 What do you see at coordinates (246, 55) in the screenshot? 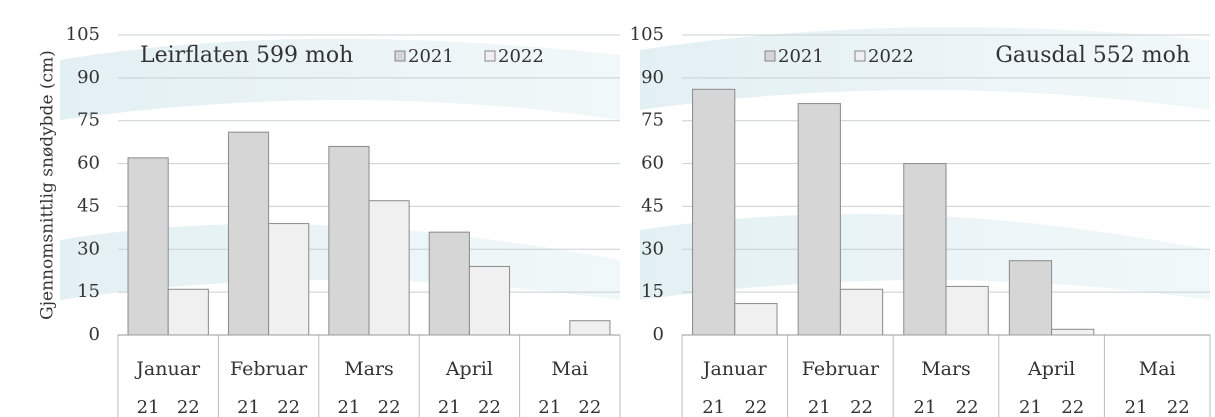
I see `chart-title: Leirflaten 599 moh` at bounding box center [246, 55].